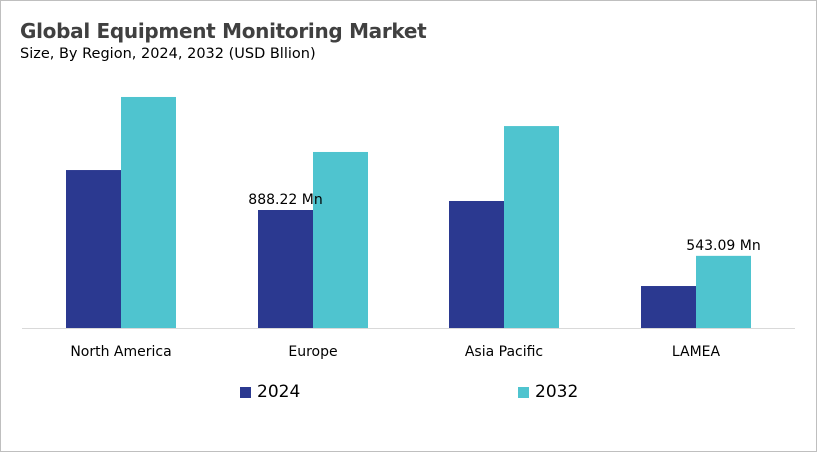 This screenshot has width=817, height=452. What do you see at coordinates (723, 291) in the screenshot?
I see `bar-2032-lamea` at bounding box center [723, 291].